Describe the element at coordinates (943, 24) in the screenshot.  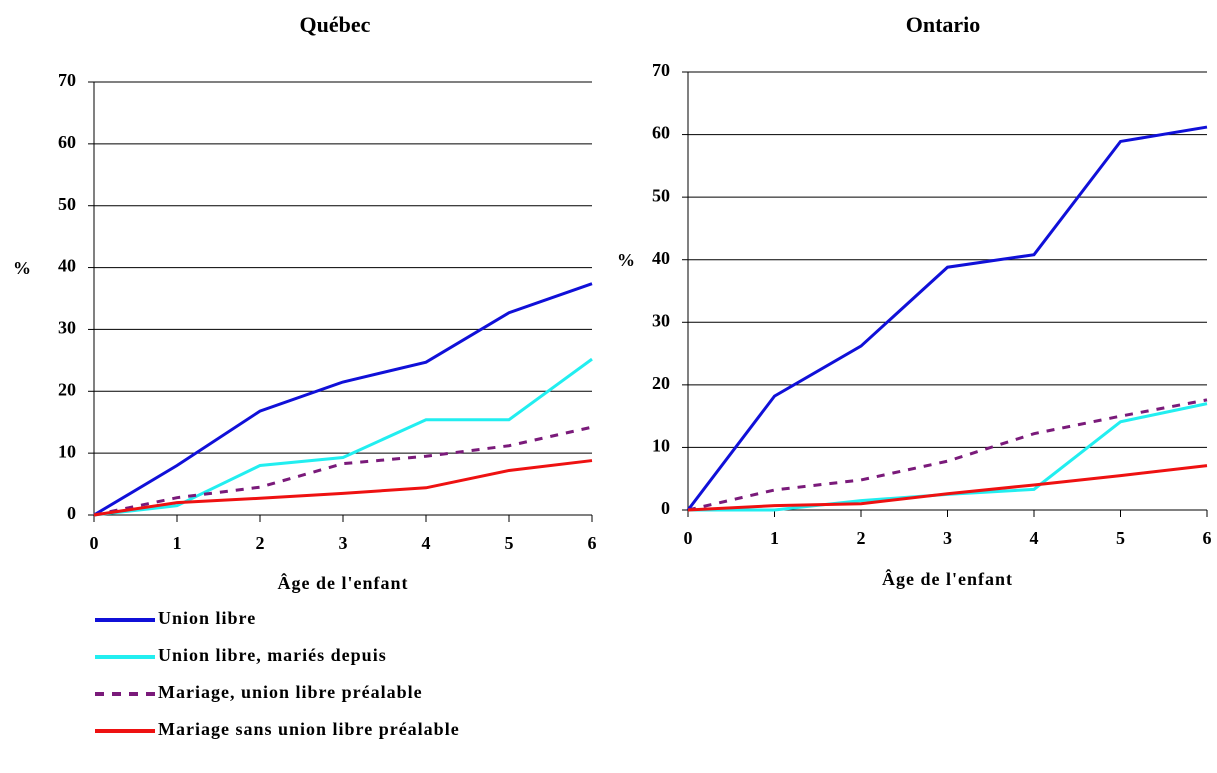
I see `chart-title: Ontario` at that location.